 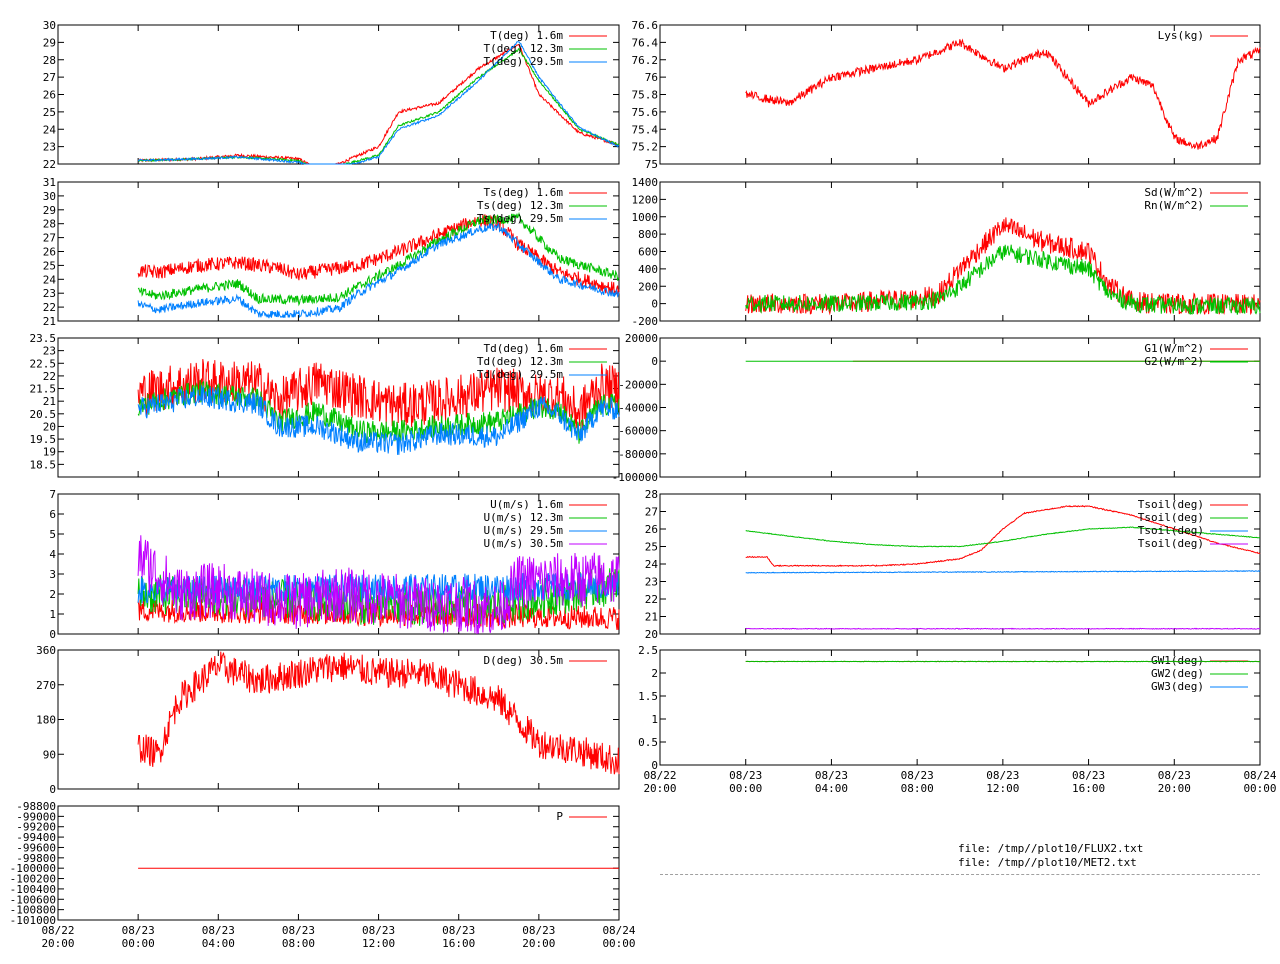 I want to click on legend-label: Lys(kg), so click(x=1181, y=35).